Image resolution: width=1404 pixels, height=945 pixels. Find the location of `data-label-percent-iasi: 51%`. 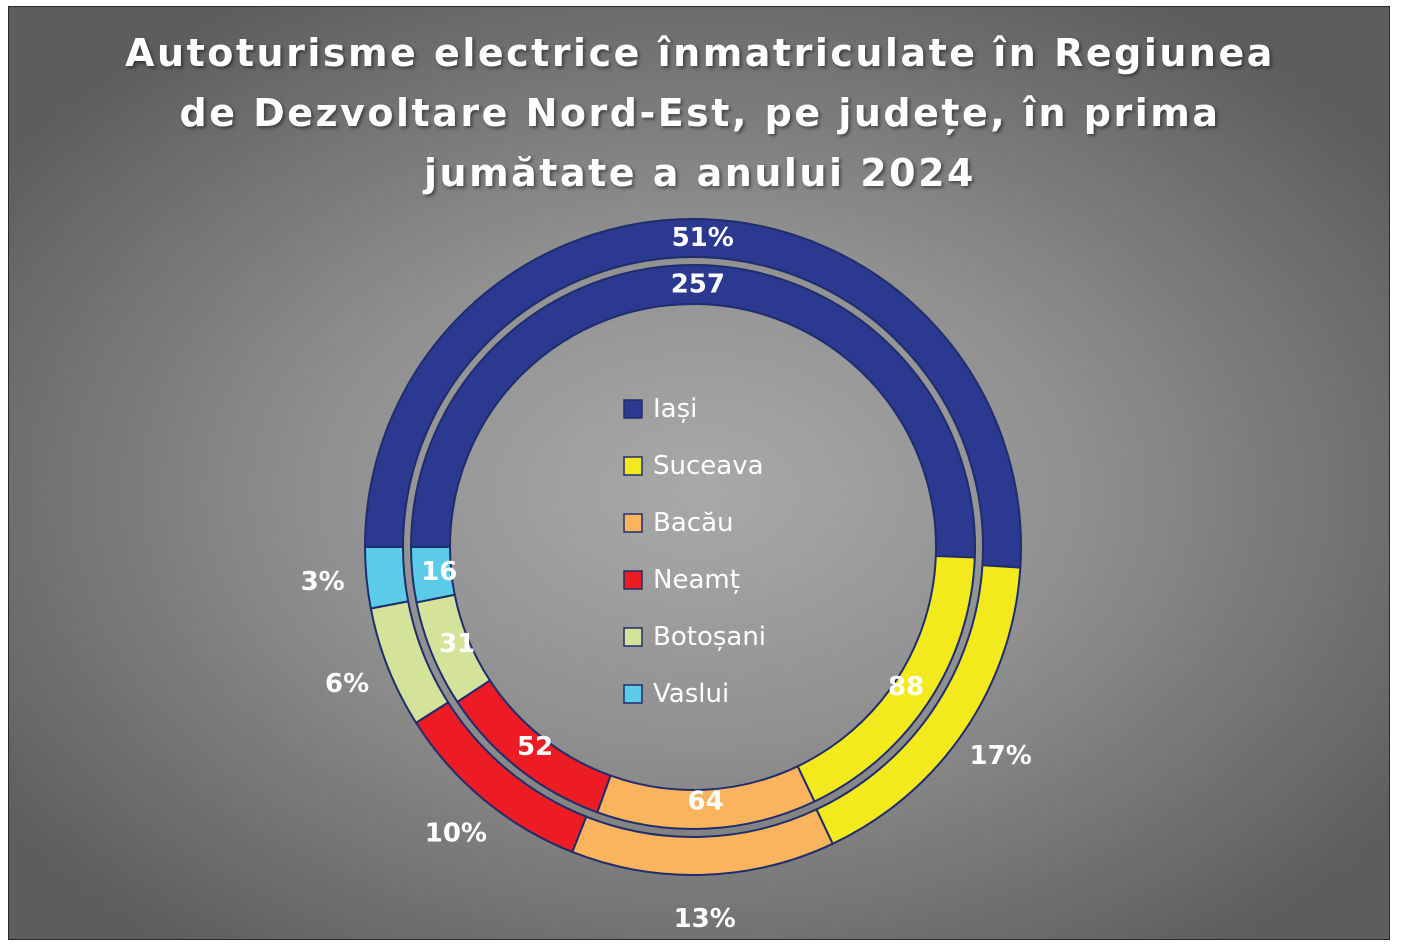

data-label-percent-iasi: 51% is located at coordinates (703, 238).